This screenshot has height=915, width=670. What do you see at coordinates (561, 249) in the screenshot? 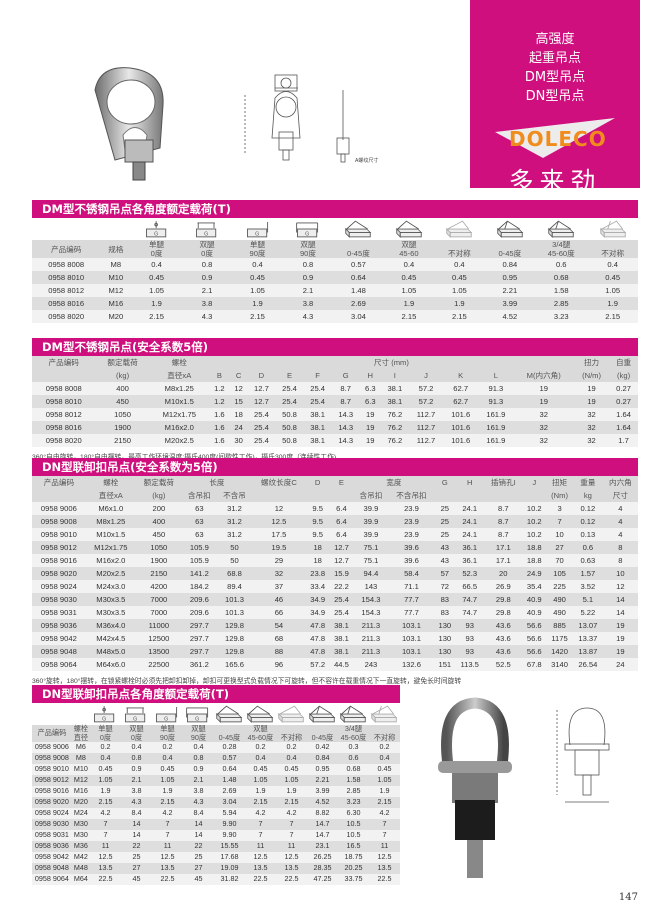
I see `column-header: 3/4腿 45-60度` at bounding box center [561, 249].